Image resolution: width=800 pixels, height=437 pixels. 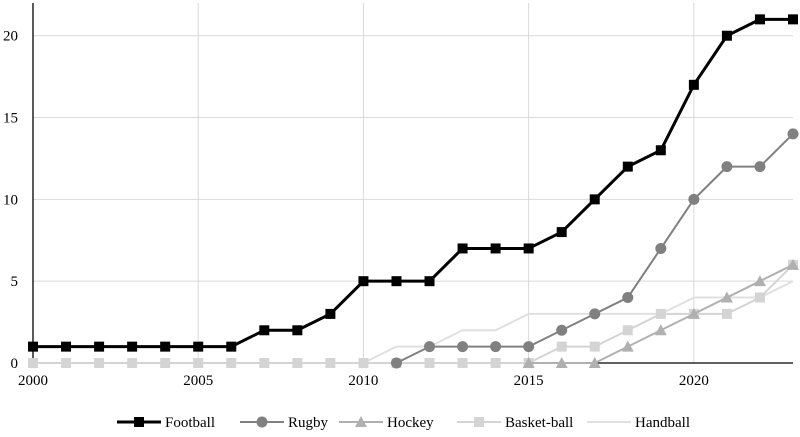 What do you see at coordinates (662, 423) in the screenshot?
I see `legend-label: Handball` at bounding box center [662, 423].